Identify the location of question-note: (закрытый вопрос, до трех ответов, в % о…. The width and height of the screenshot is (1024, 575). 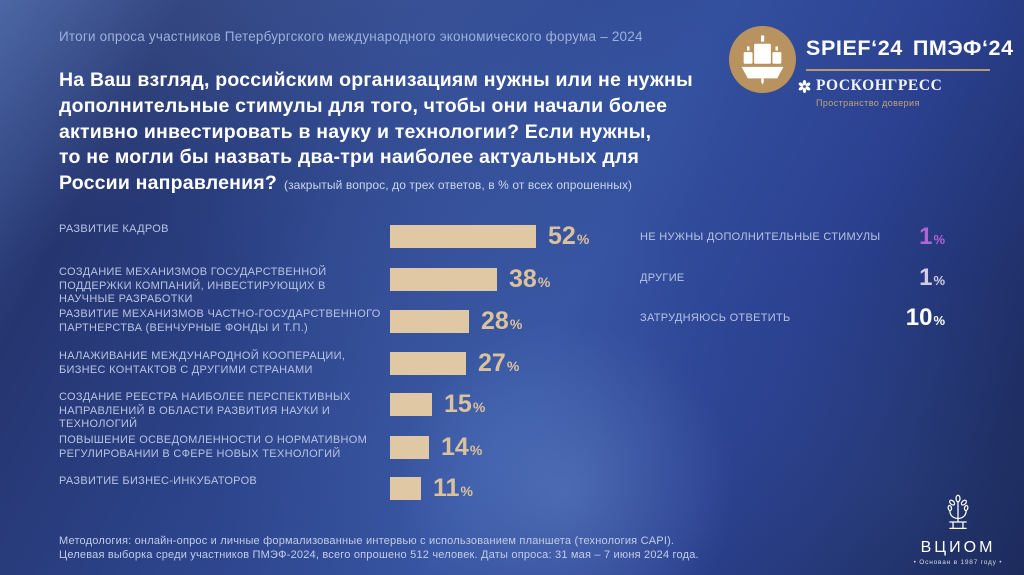
(458, 185).